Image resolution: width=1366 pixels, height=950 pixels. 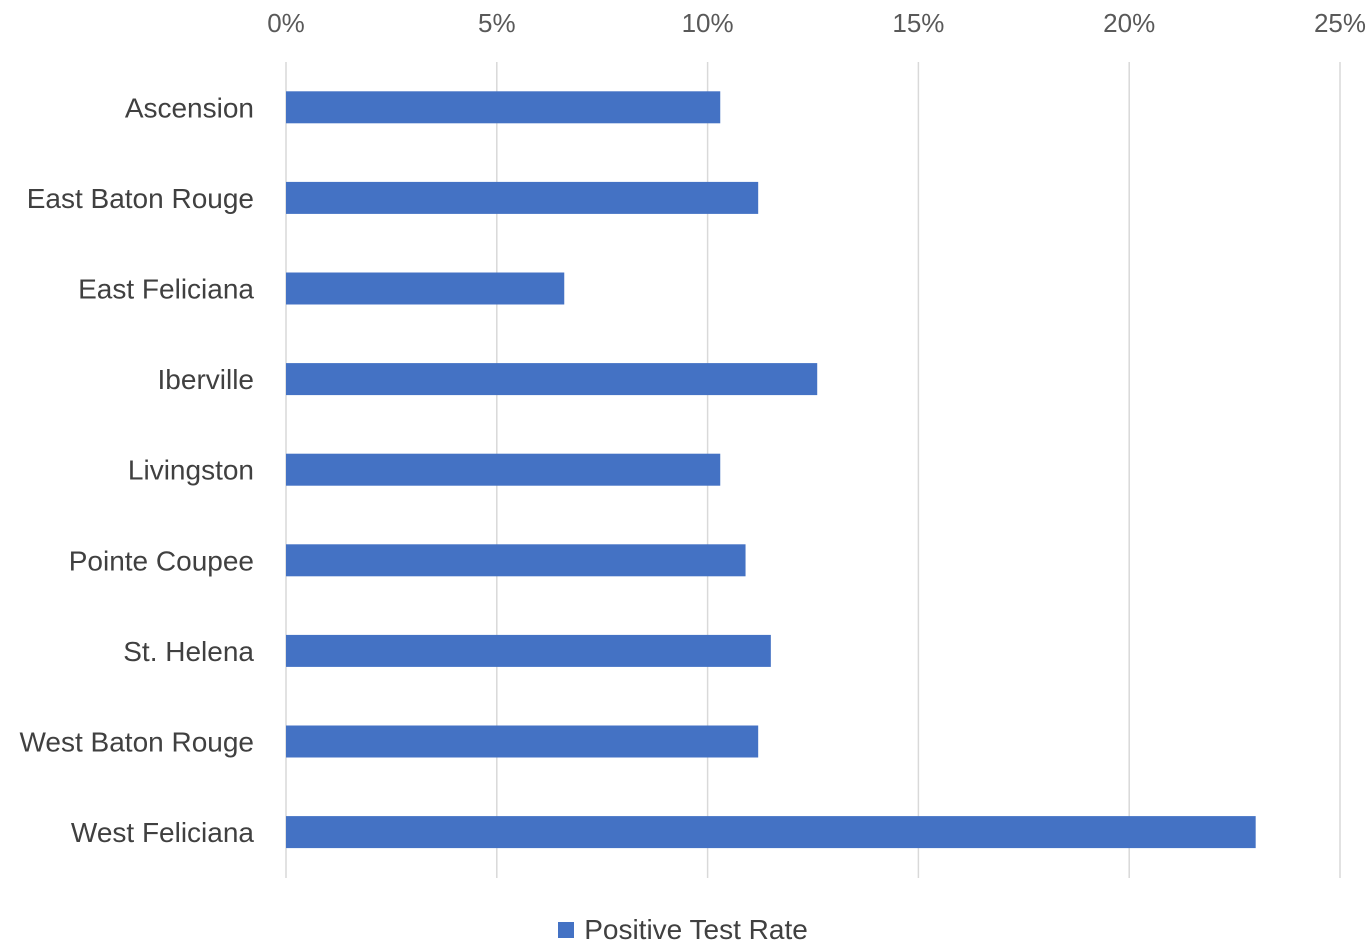 What do you see at coordinates (497, 23) in the screenshot?
I see `x-tick-label: 5%` at bounding box center [497, 23].